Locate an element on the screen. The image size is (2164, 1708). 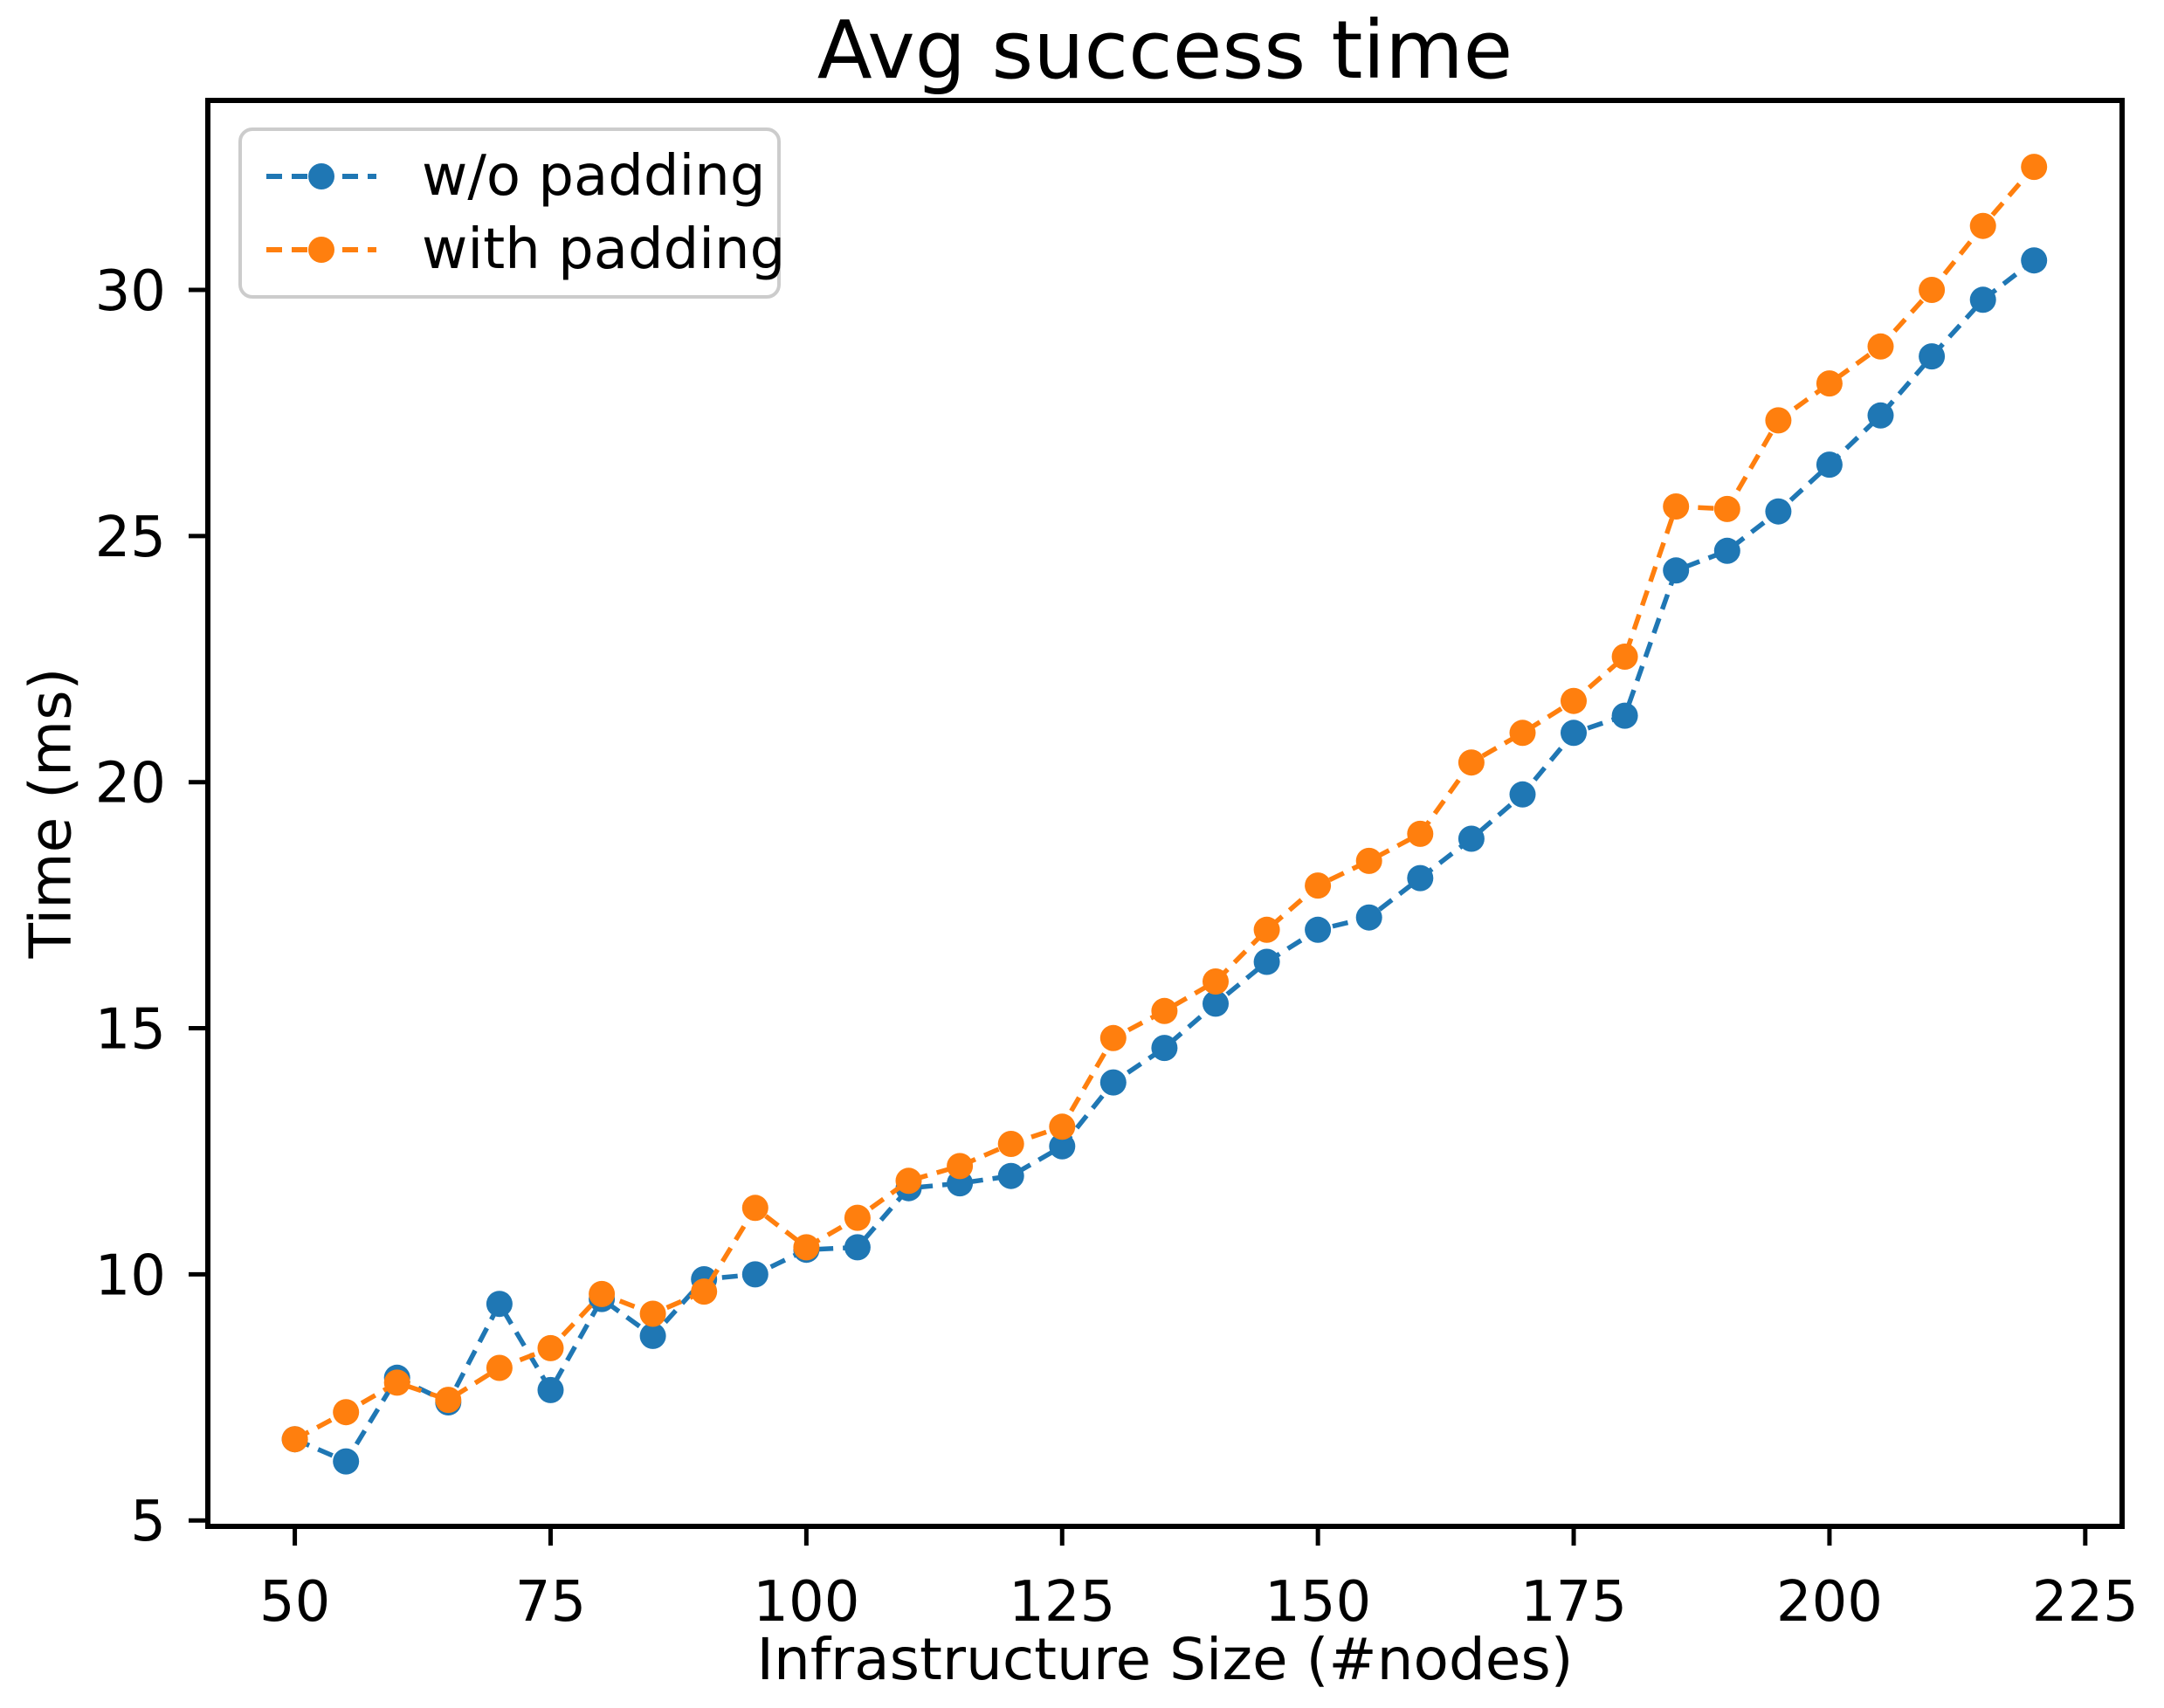
legend: w/o padding with padding is located at coordinates (511, 213).